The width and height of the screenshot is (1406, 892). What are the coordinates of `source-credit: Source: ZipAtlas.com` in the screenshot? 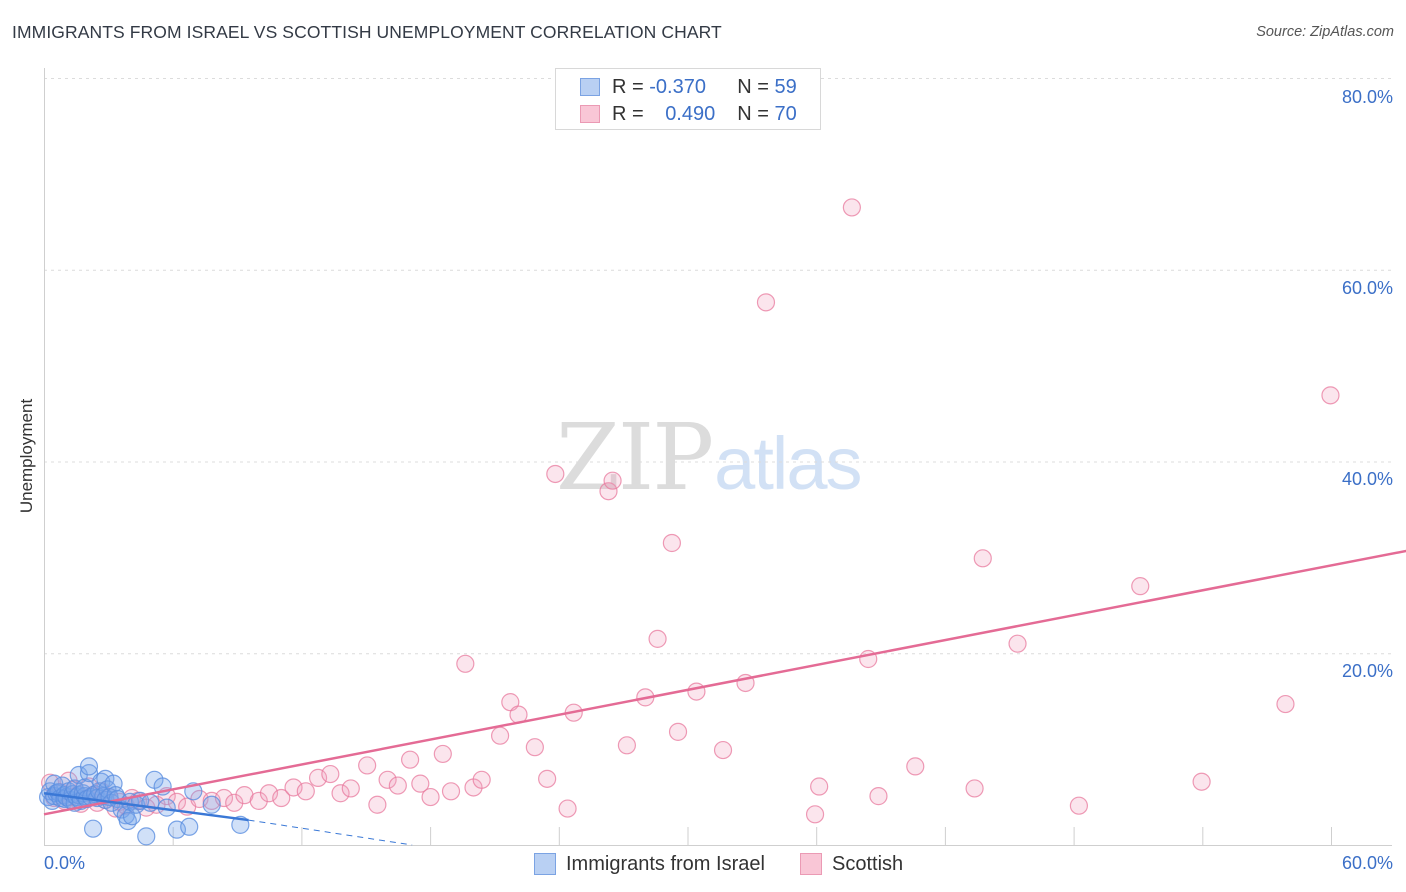 It's located at (1325, 32).